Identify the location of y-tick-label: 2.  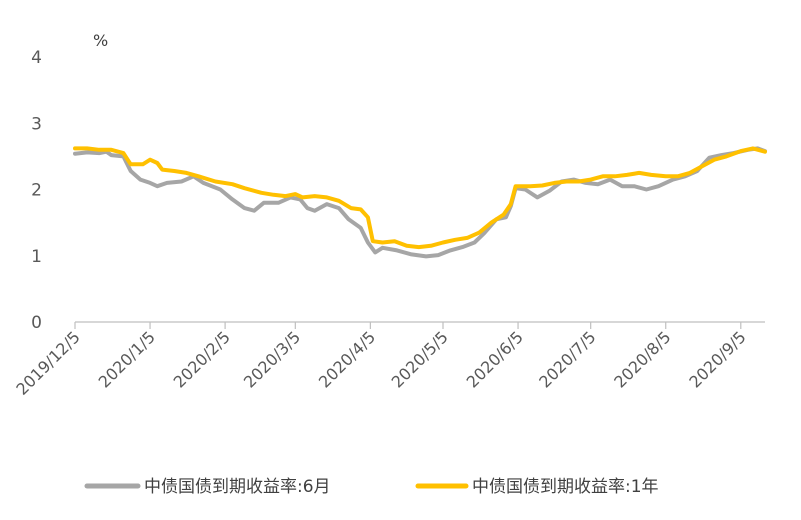
(36, 191).